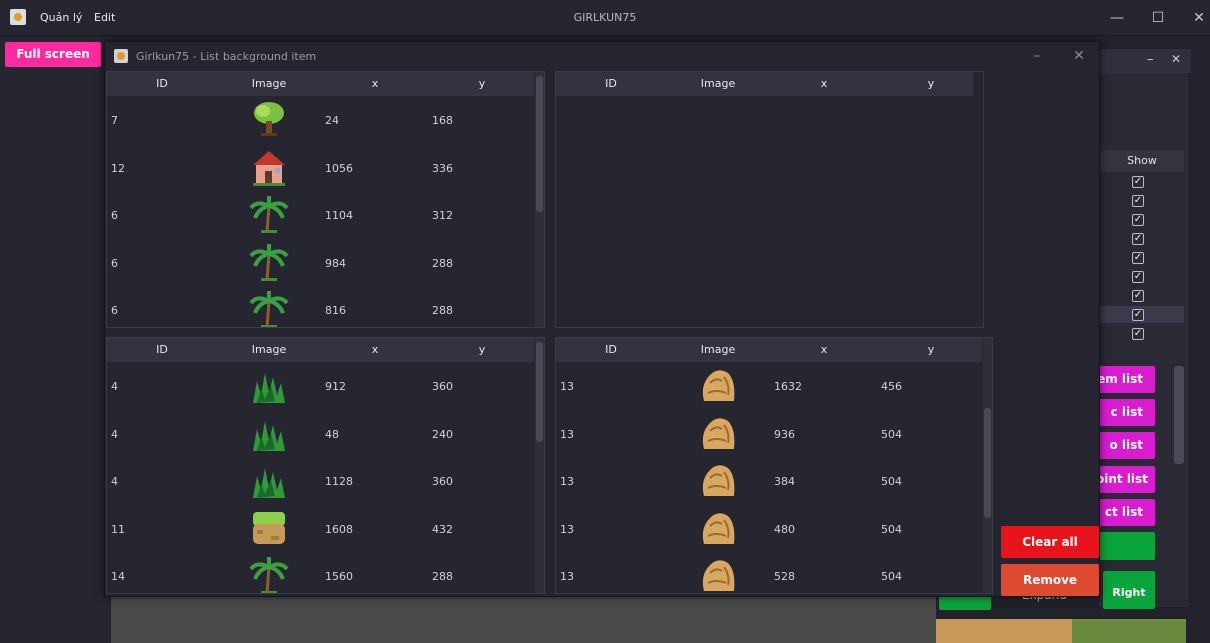 The height and width of the screenshot is (643, 1210). What do you see at coordinates (55, 340) in the screenshot?
I see `left-sidebar` at bounding box center [55, 340].